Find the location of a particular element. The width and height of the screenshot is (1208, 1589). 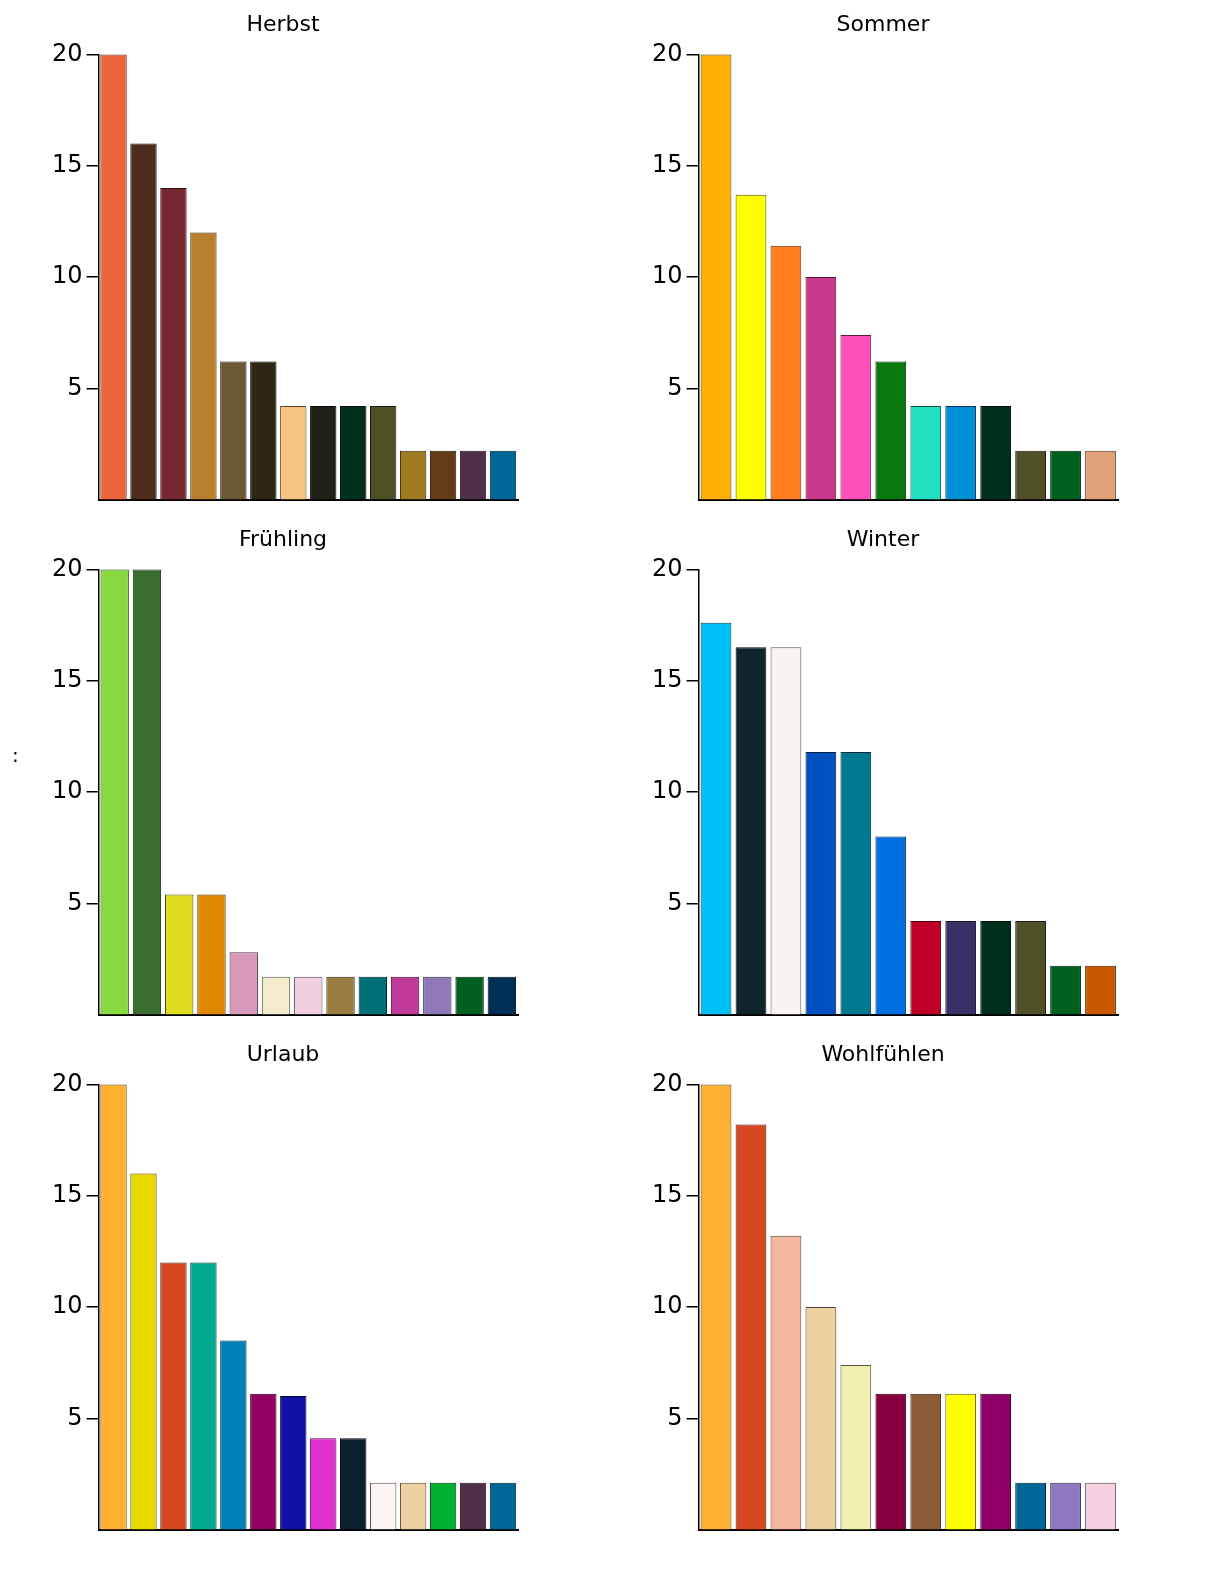

chart-title: Frühling is located at coordinates (283, 538).